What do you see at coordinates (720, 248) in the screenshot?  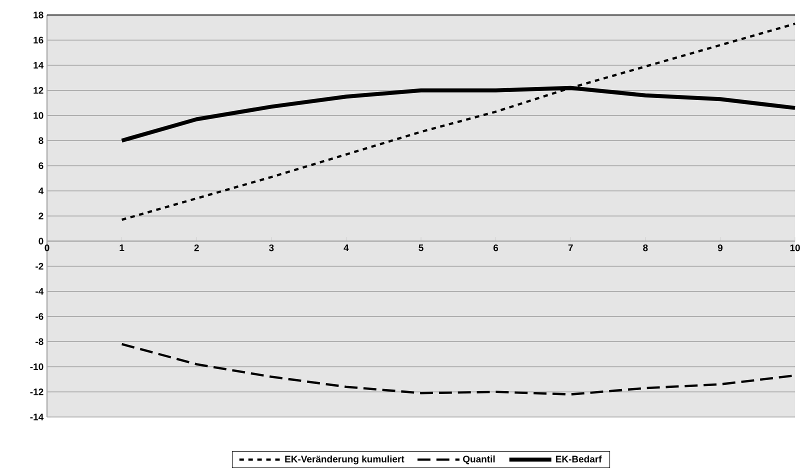 I see `x-tick-label: 9` at bounding box center [720, 248].